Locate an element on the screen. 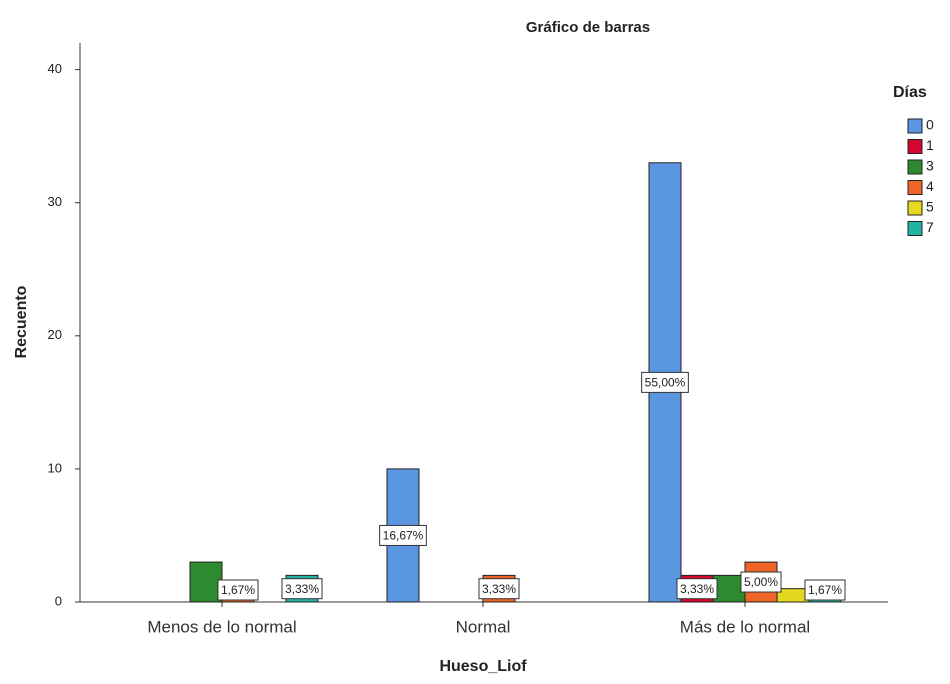  y-tick-label: 40 is located at coordinates (55, 68).